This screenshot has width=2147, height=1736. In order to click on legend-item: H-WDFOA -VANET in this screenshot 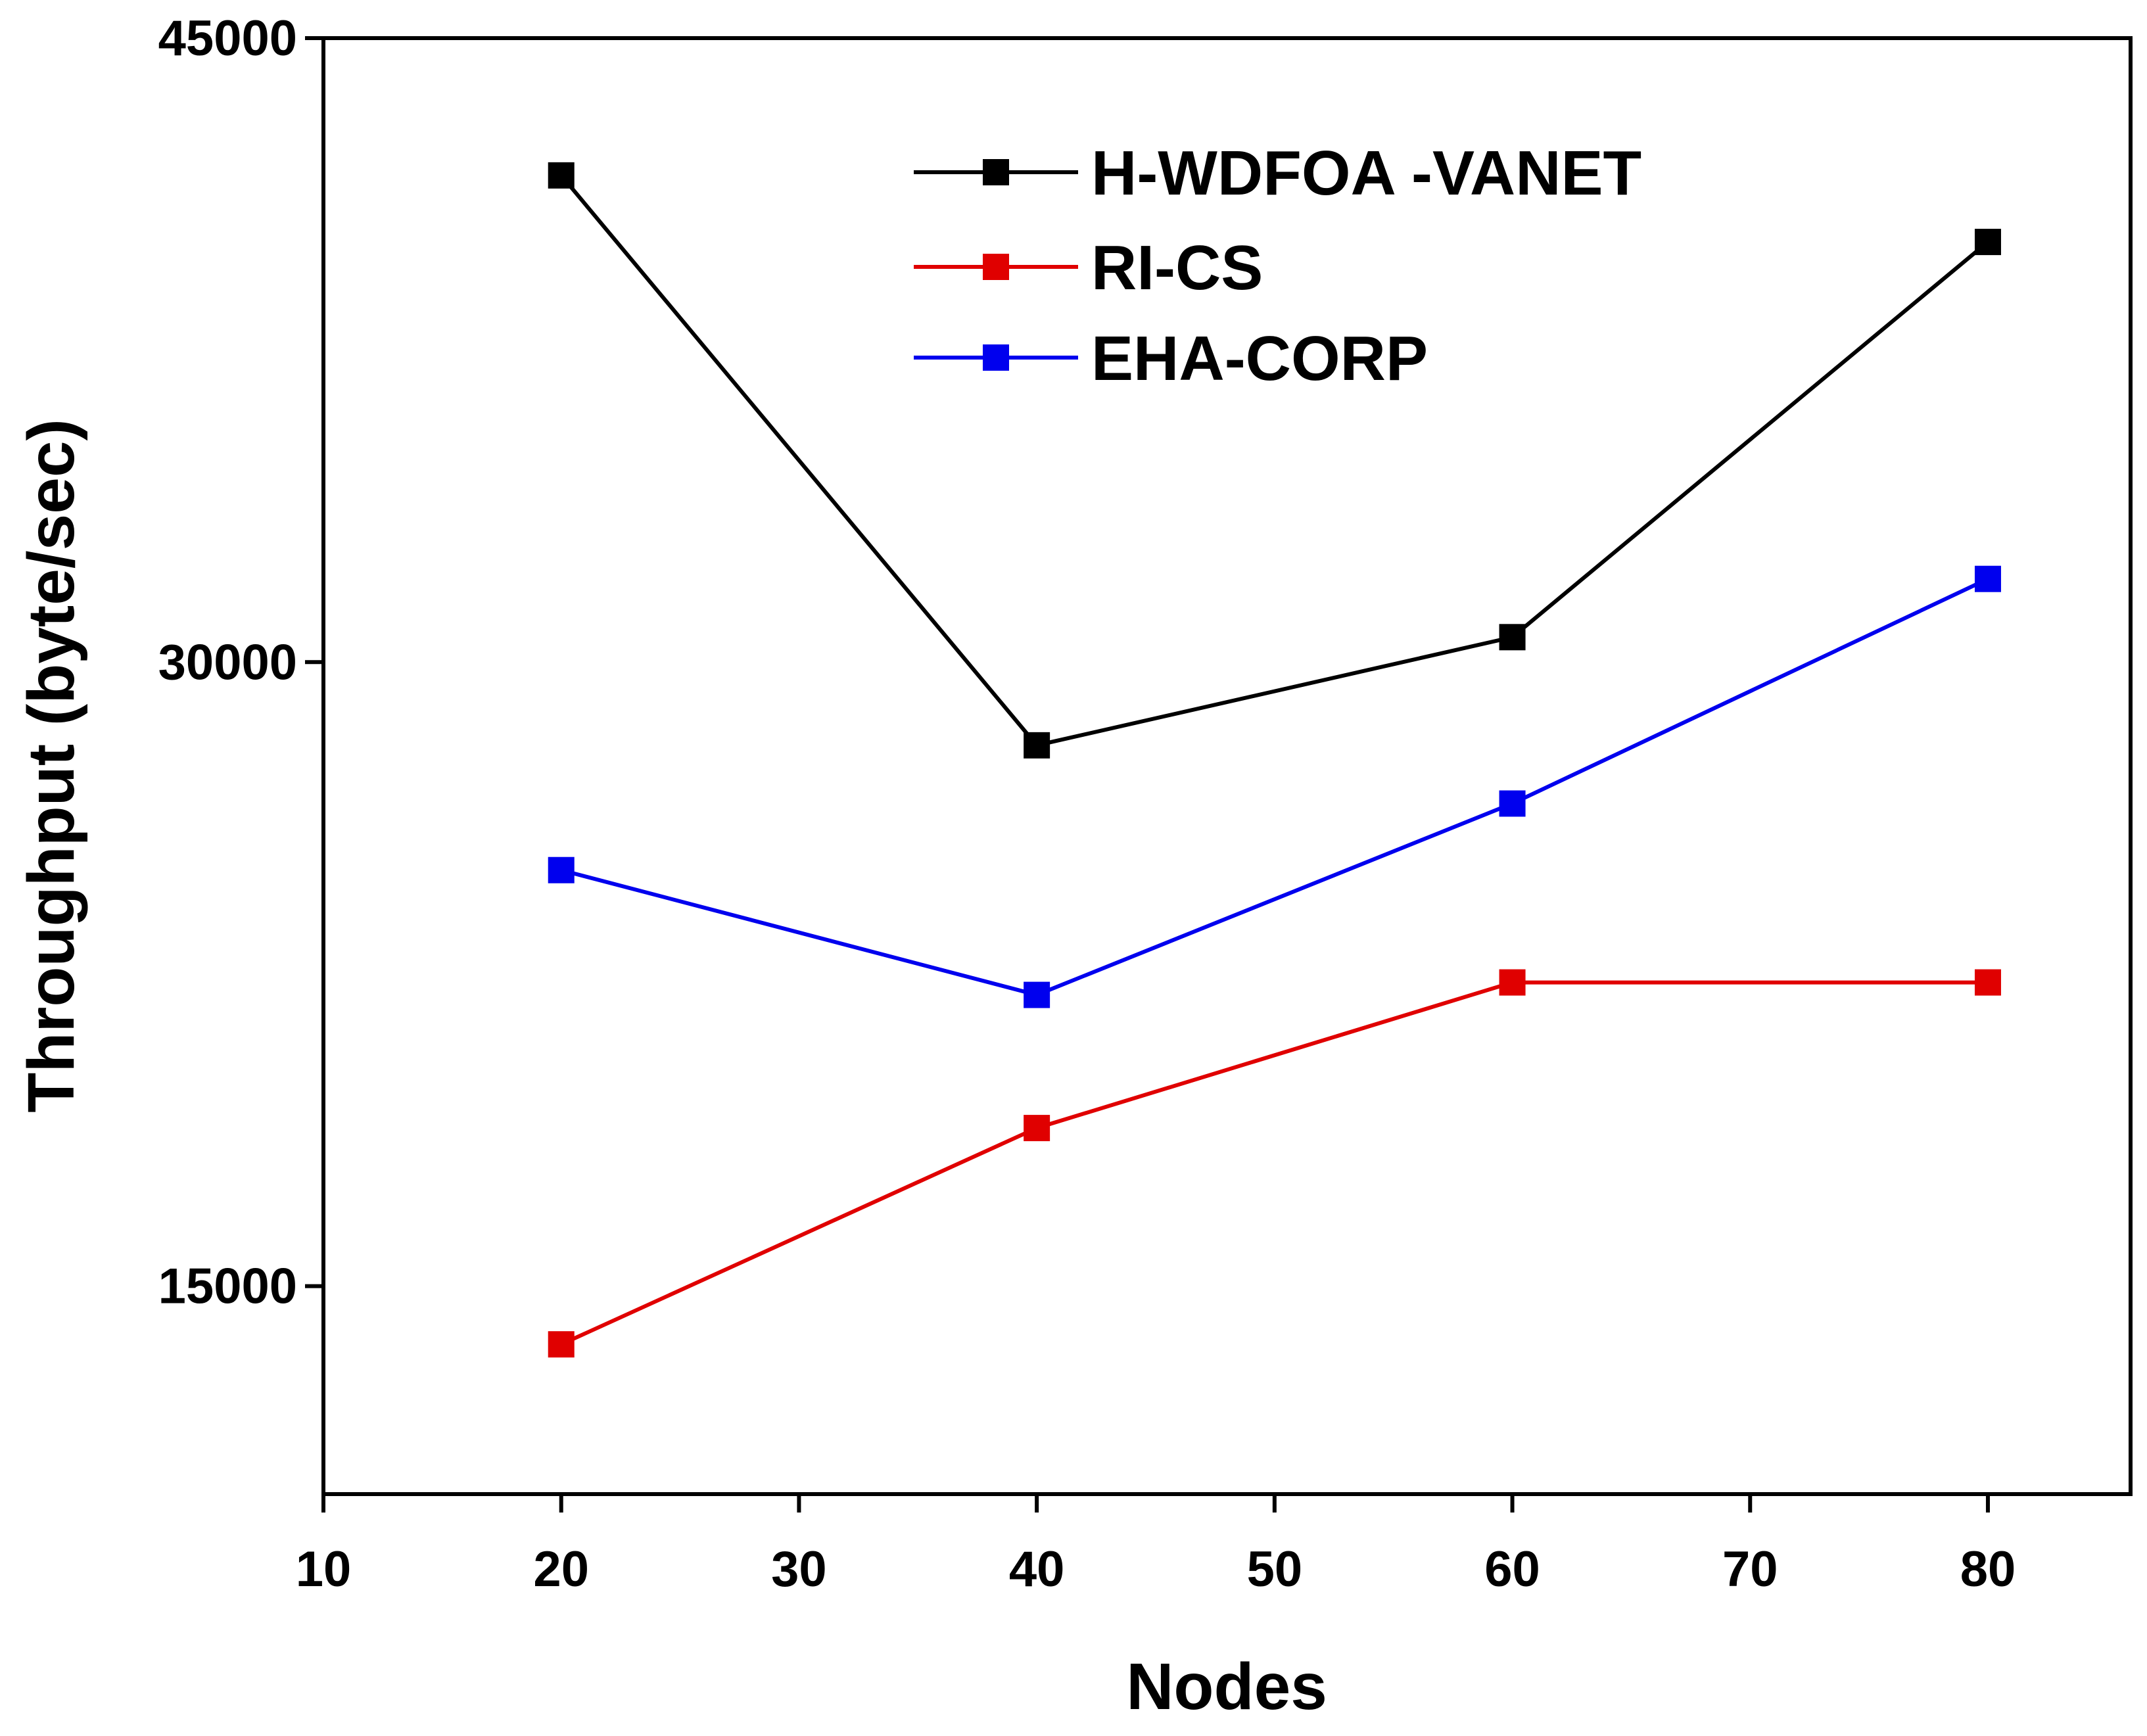, I will do `click(1277, 173)`.